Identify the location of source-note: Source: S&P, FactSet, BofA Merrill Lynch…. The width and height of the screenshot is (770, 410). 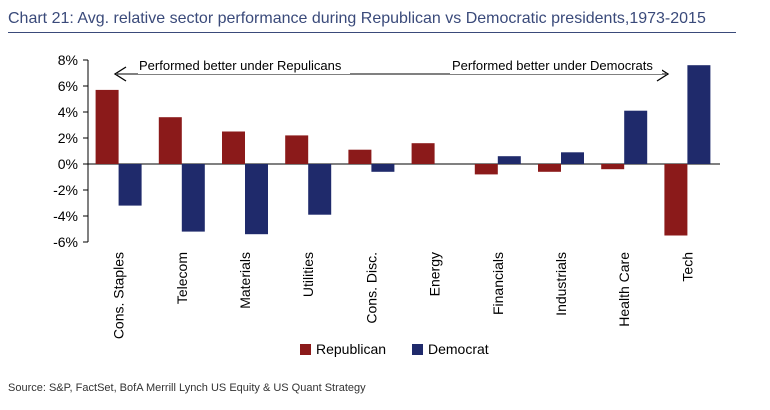
(187, 388).